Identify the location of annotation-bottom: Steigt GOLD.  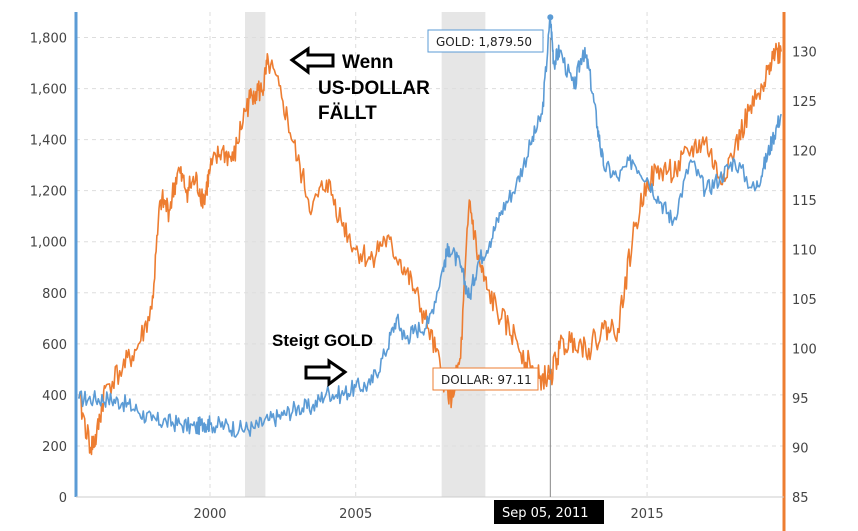
(322, 359).